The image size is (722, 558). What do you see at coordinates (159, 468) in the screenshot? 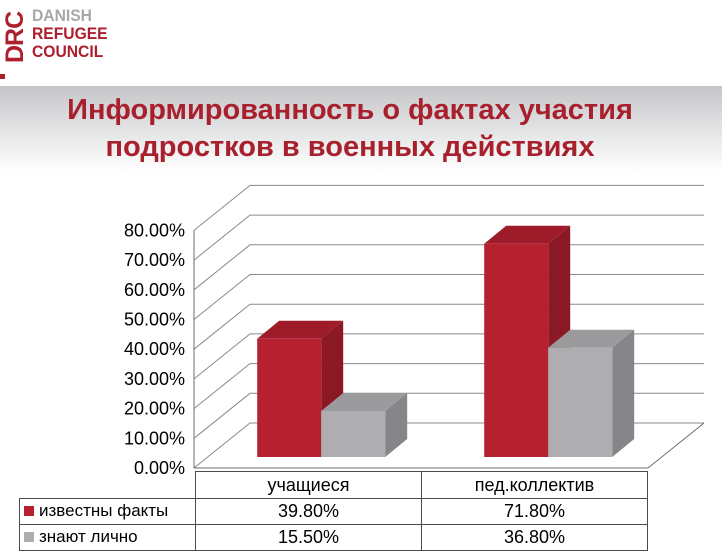
I see `y-axis-label: 0.00%` at bounding box center [159, 468].